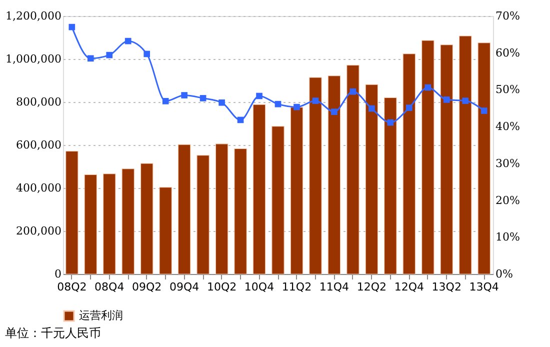 Image resolution: width=550 pixels, height=347 pixels. I want to click on x-tick-label: 13Q4, so click(484, 287).